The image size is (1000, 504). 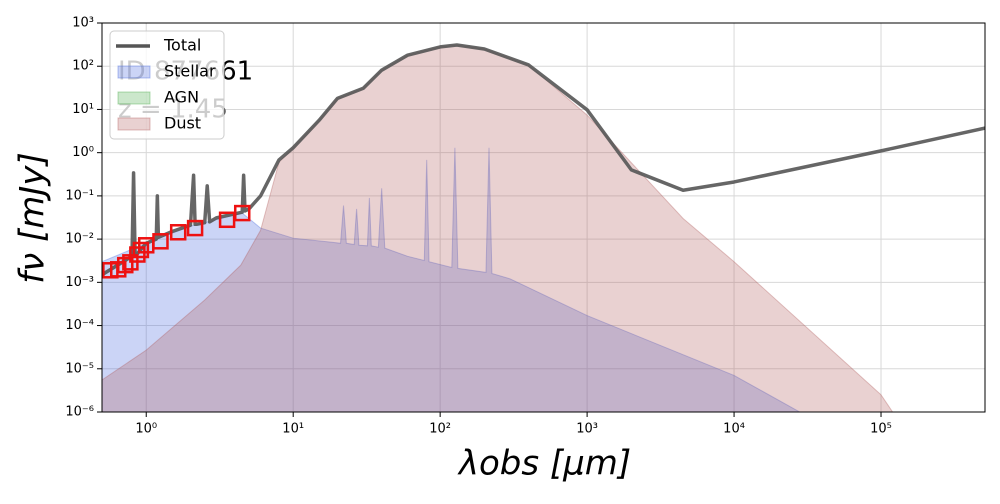 I want to click on x-tick-label: 10⁰, so click(x=146, y=429).